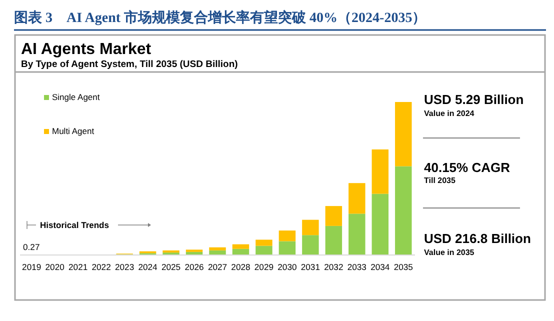 The width and height of the screenshot is (554, 321). Describe the element at coordinates (474, 99) in the screenshot. I see `text: USD 5.29 Billion` at that location.